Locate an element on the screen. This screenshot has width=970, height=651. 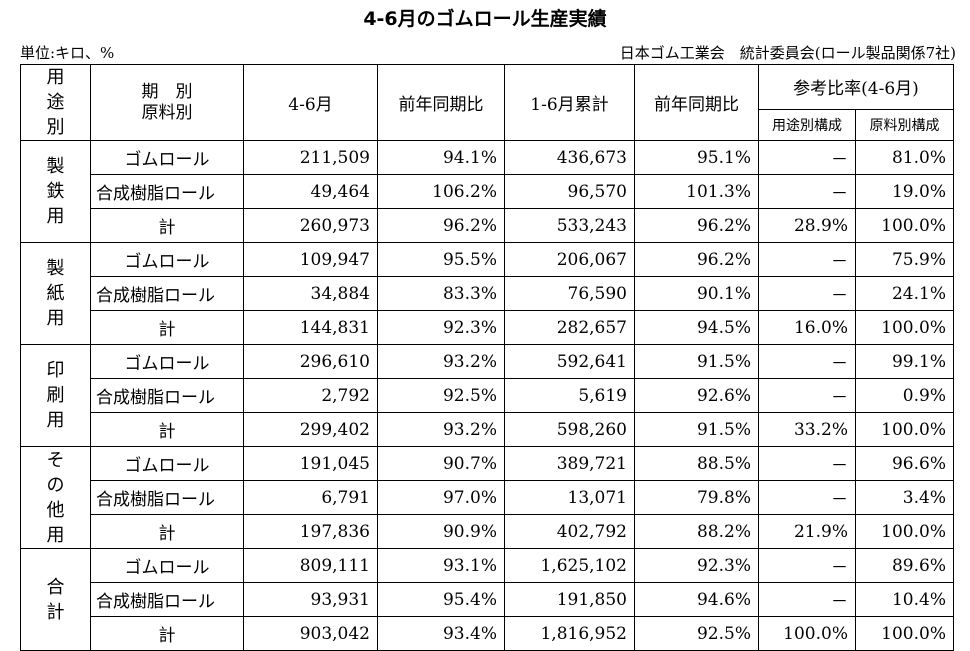
header-ratio-material: 原料別構成 is located at coordinates (904, 125).